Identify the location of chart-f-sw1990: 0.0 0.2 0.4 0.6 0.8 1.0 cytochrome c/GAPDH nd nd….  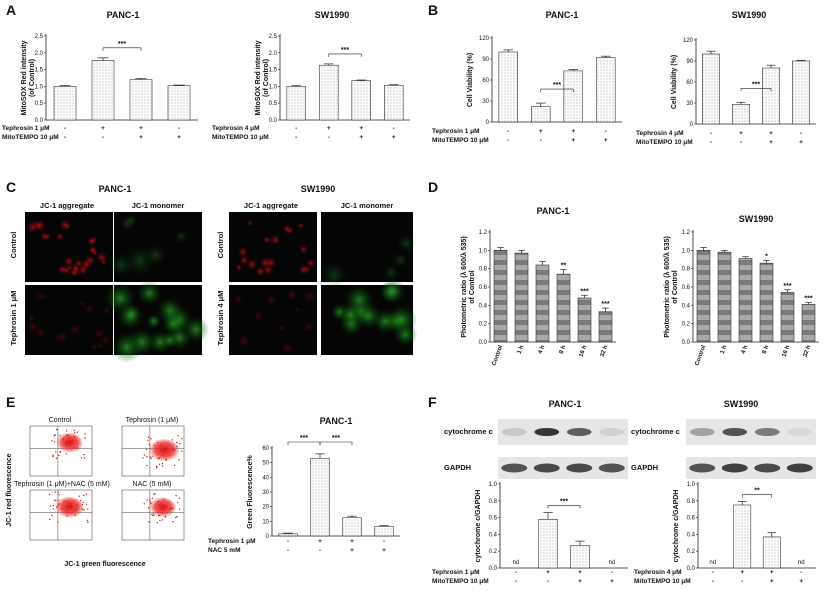
(725, 533).